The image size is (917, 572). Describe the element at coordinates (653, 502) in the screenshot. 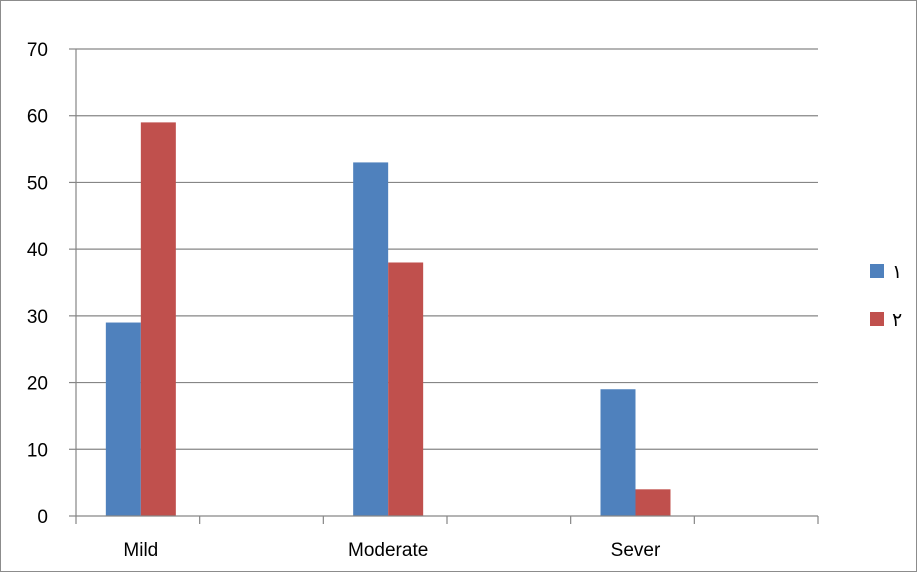

I see `bar-2-sever` at that location.